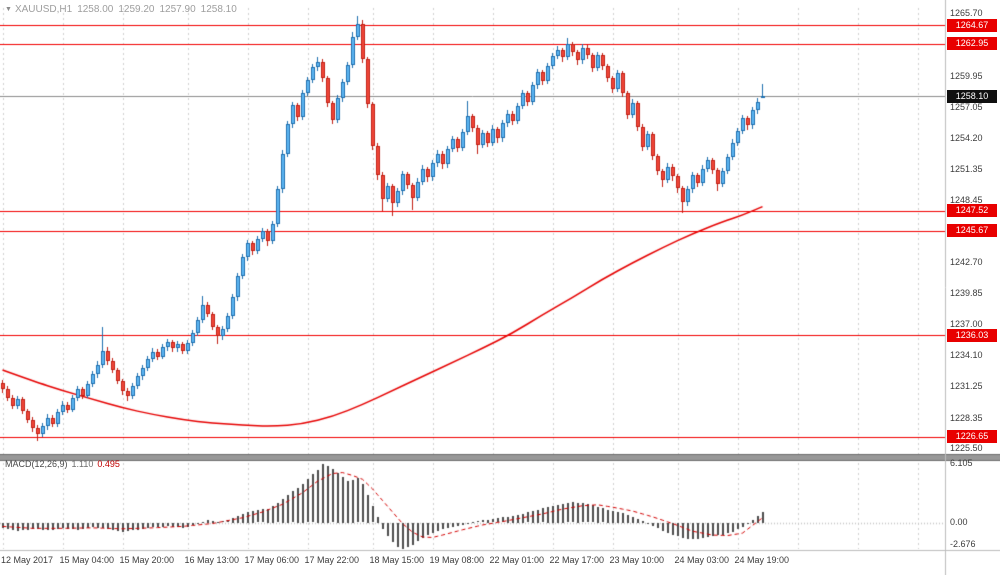 This screenshot has width=1000, height=575. What do you see at coordinates (966, 293) in the screenshot?
I see `price-axis-tick: 1239.85` at bounding box center [966, 293].